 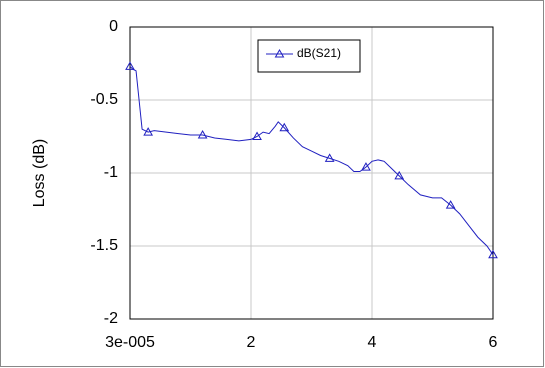 I want to click on y-tick-label: -1, so click(x=111, y=172).